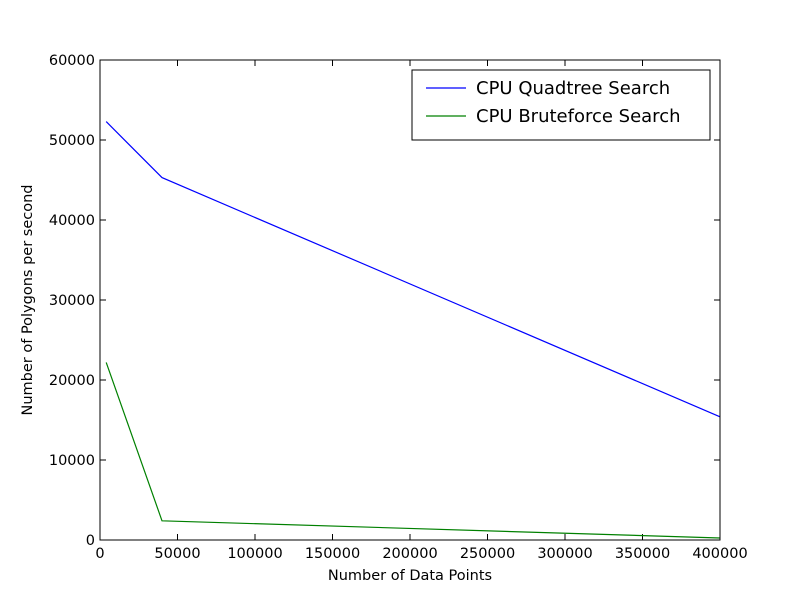 Image resolution: width=800 pixels, height=600 pixels. Describe the element at coordinates (578, 116) in the screenshot. I see `legend-label-2: CPU Bruteforce Search` at that location.